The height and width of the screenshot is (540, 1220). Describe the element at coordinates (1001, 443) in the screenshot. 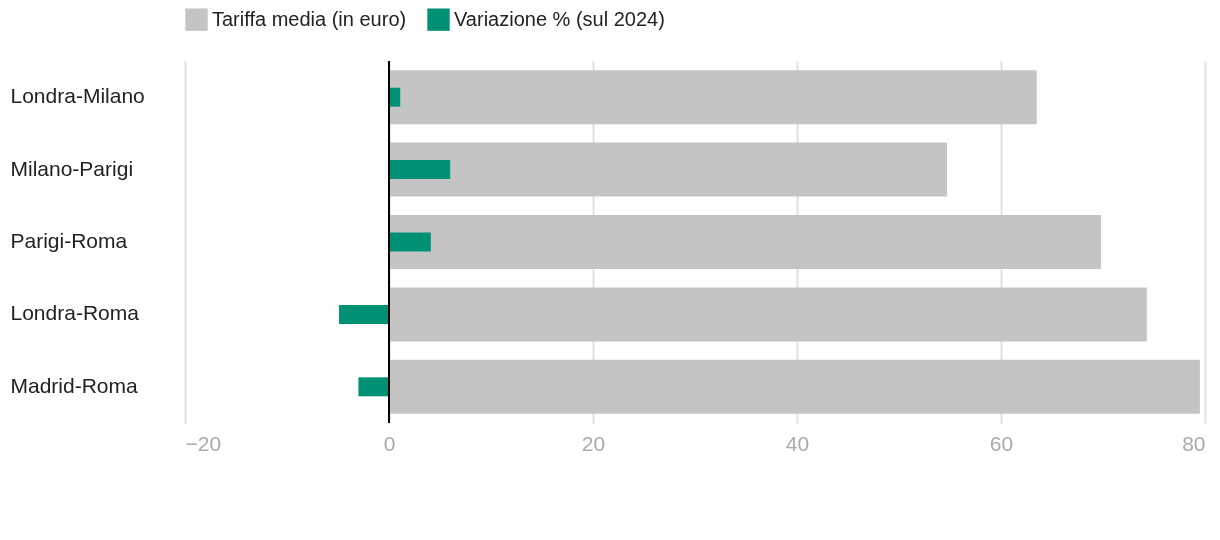

I see `x-tick-label: 60` at that location.